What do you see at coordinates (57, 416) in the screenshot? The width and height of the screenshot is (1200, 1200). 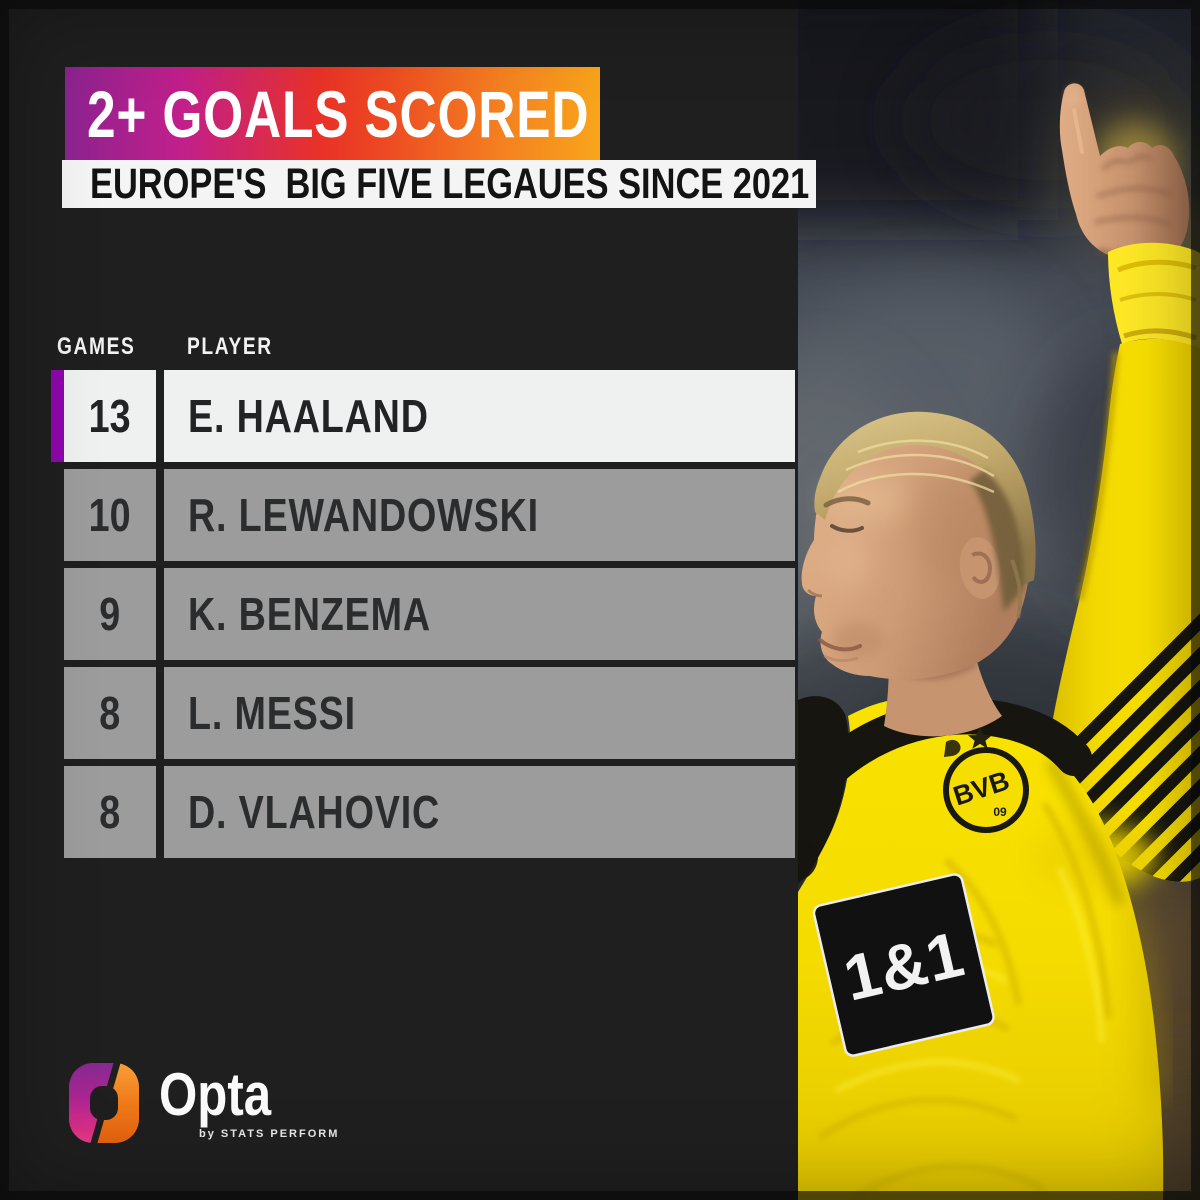 I see `highlight-accent-bar` at bounding box center [57, 416].